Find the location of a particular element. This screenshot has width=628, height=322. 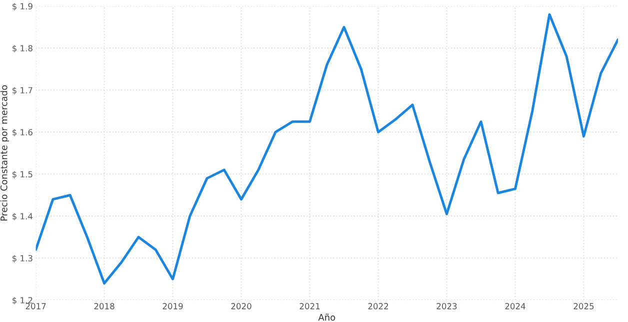

y-tick-label: $ 1.9 is located at coordinates (22, 6).